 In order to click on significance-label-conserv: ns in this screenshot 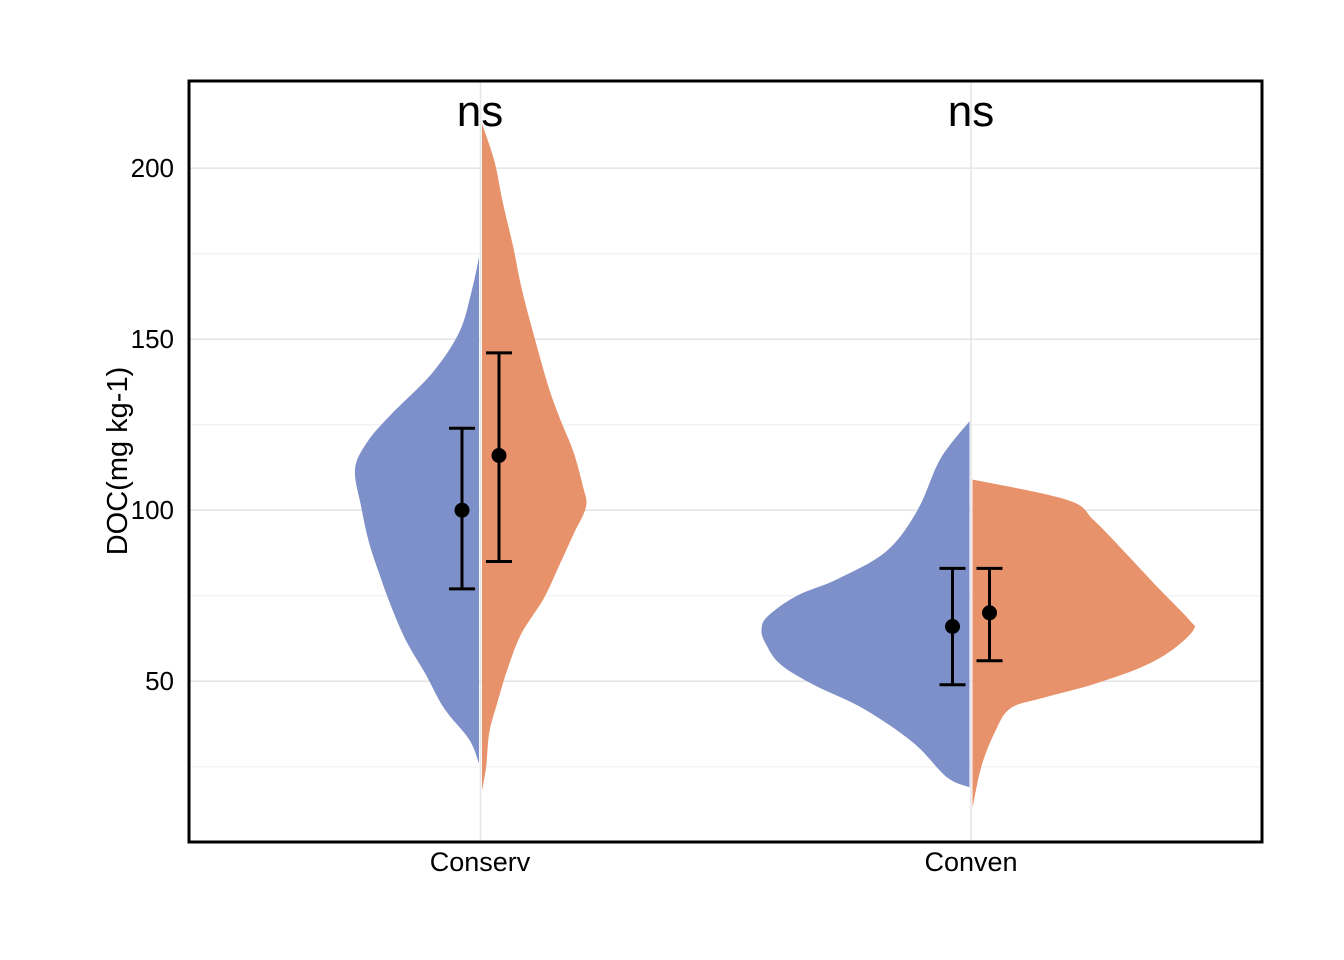, I will do `click(480, 111)`.